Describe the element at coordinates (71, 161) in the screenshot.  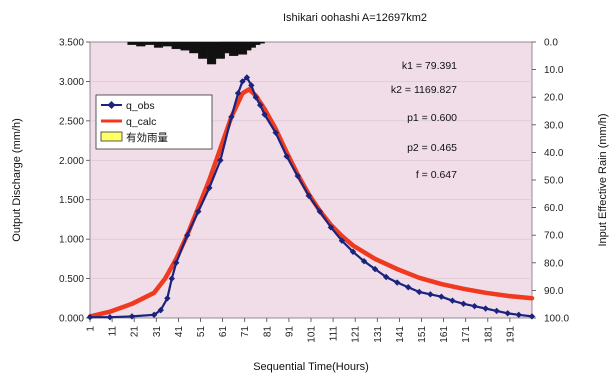
I see `y-tick-label-4: 2.000` at that location.